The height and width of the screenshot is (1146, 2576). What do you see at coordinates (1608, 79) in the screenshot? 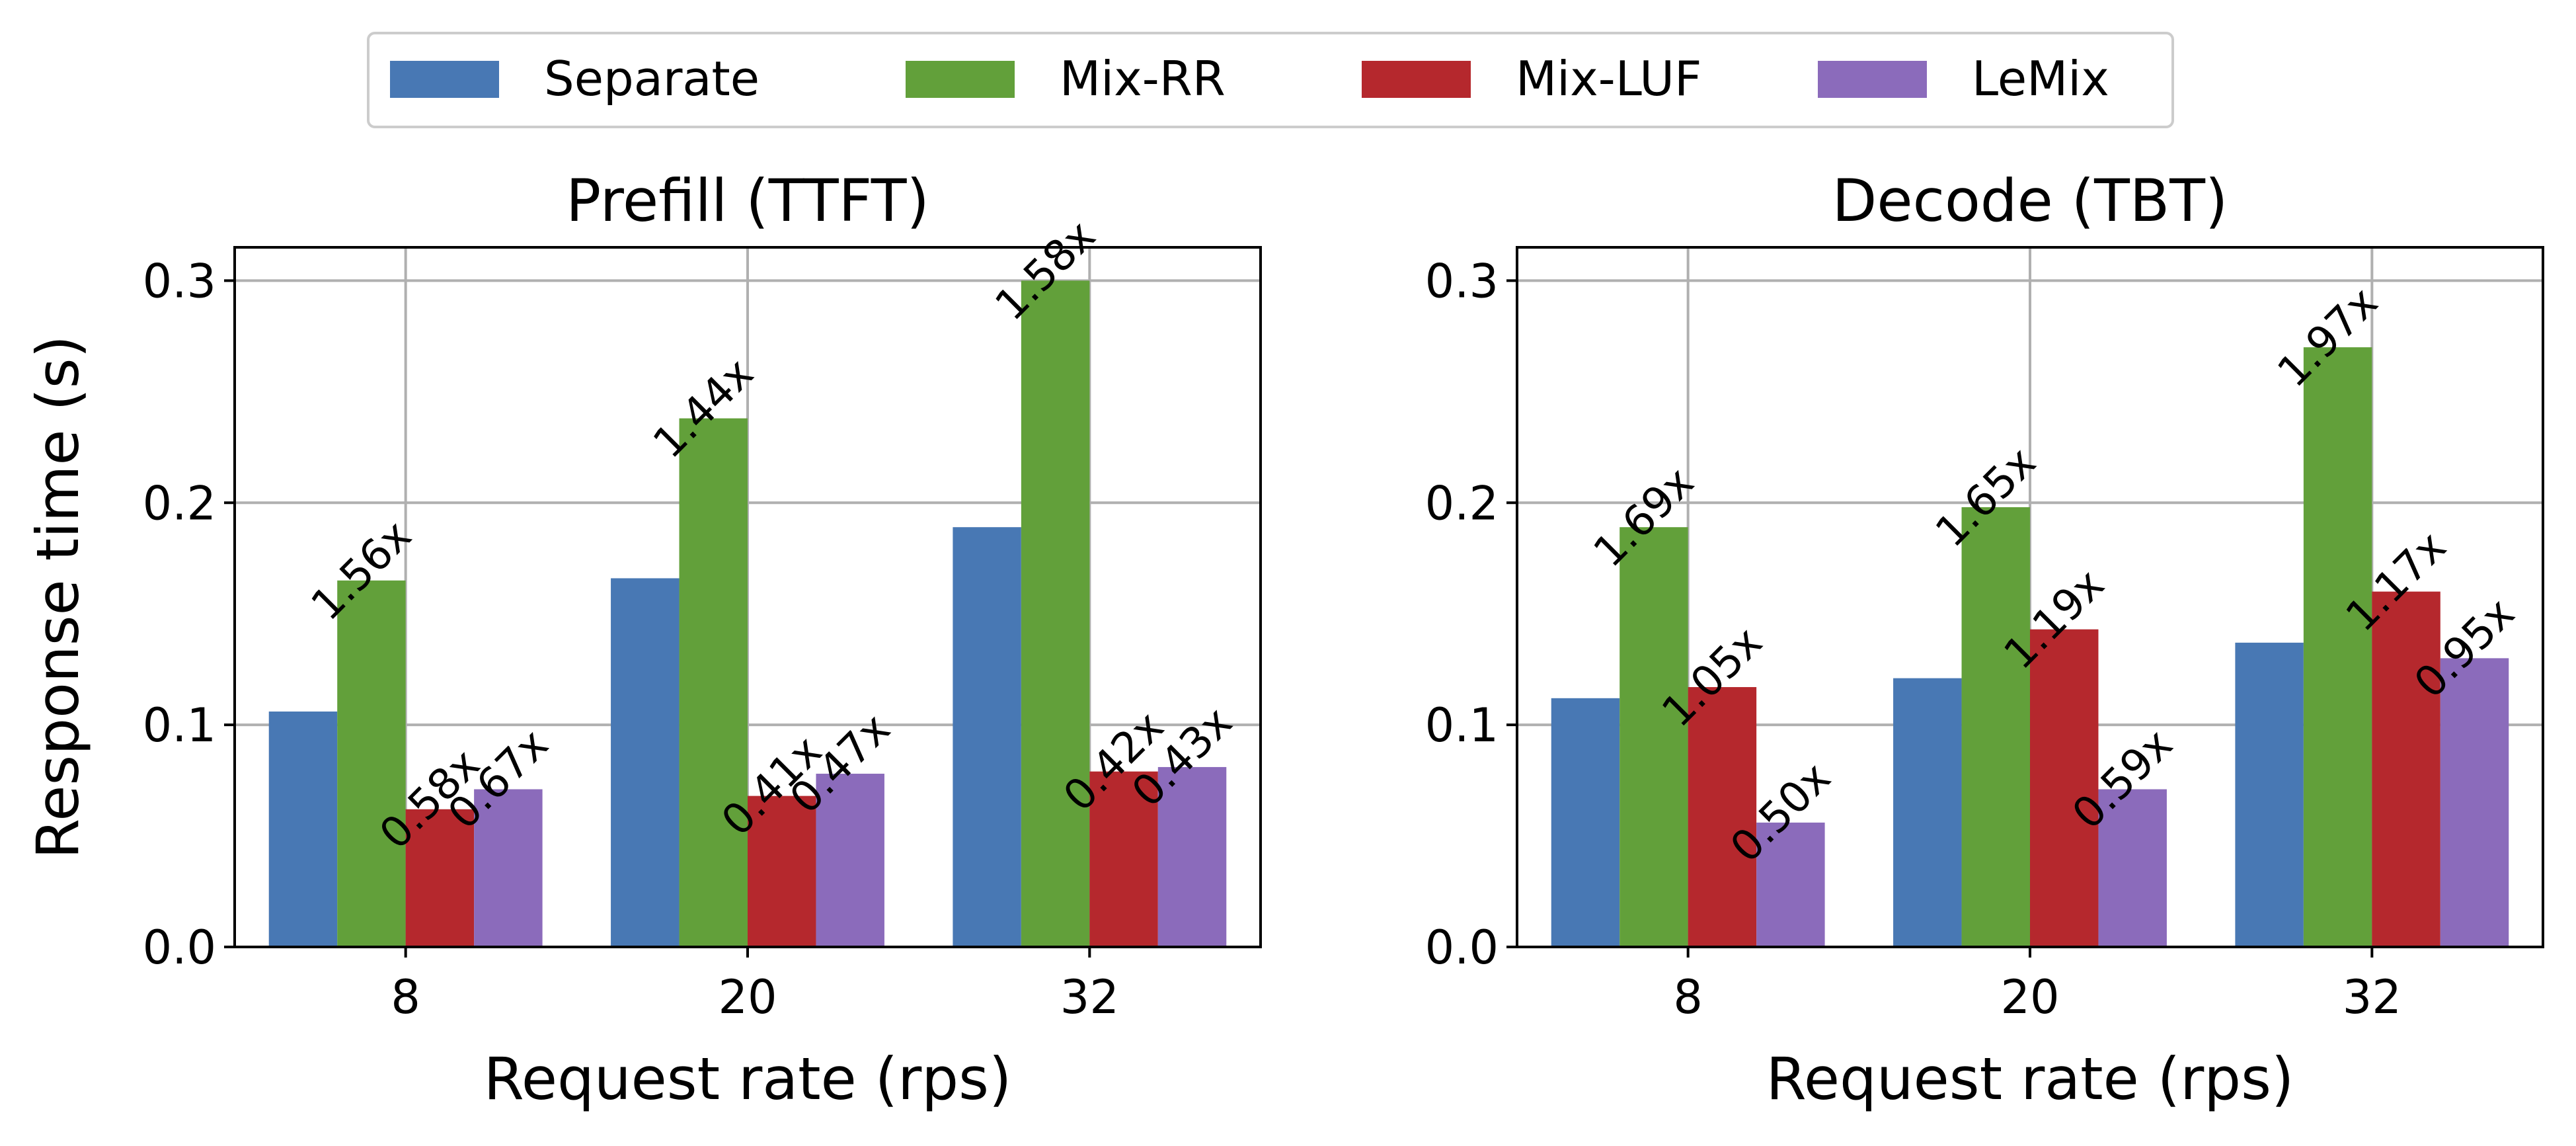
I see `legend-label-mix-luf: Mix-LUF` at bounding box center [1608, 79].